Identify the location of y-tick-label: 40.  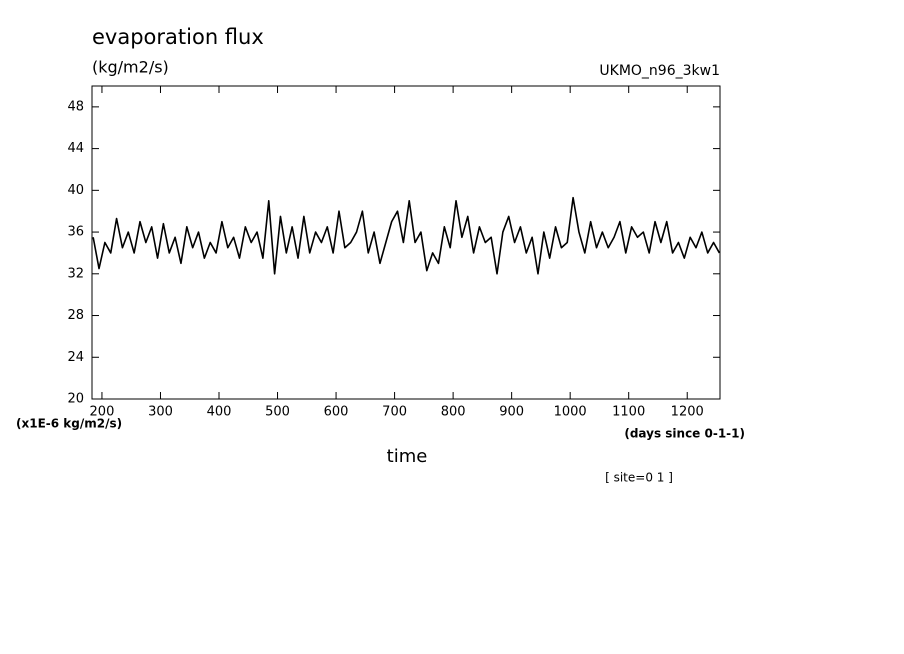
(75, 190).